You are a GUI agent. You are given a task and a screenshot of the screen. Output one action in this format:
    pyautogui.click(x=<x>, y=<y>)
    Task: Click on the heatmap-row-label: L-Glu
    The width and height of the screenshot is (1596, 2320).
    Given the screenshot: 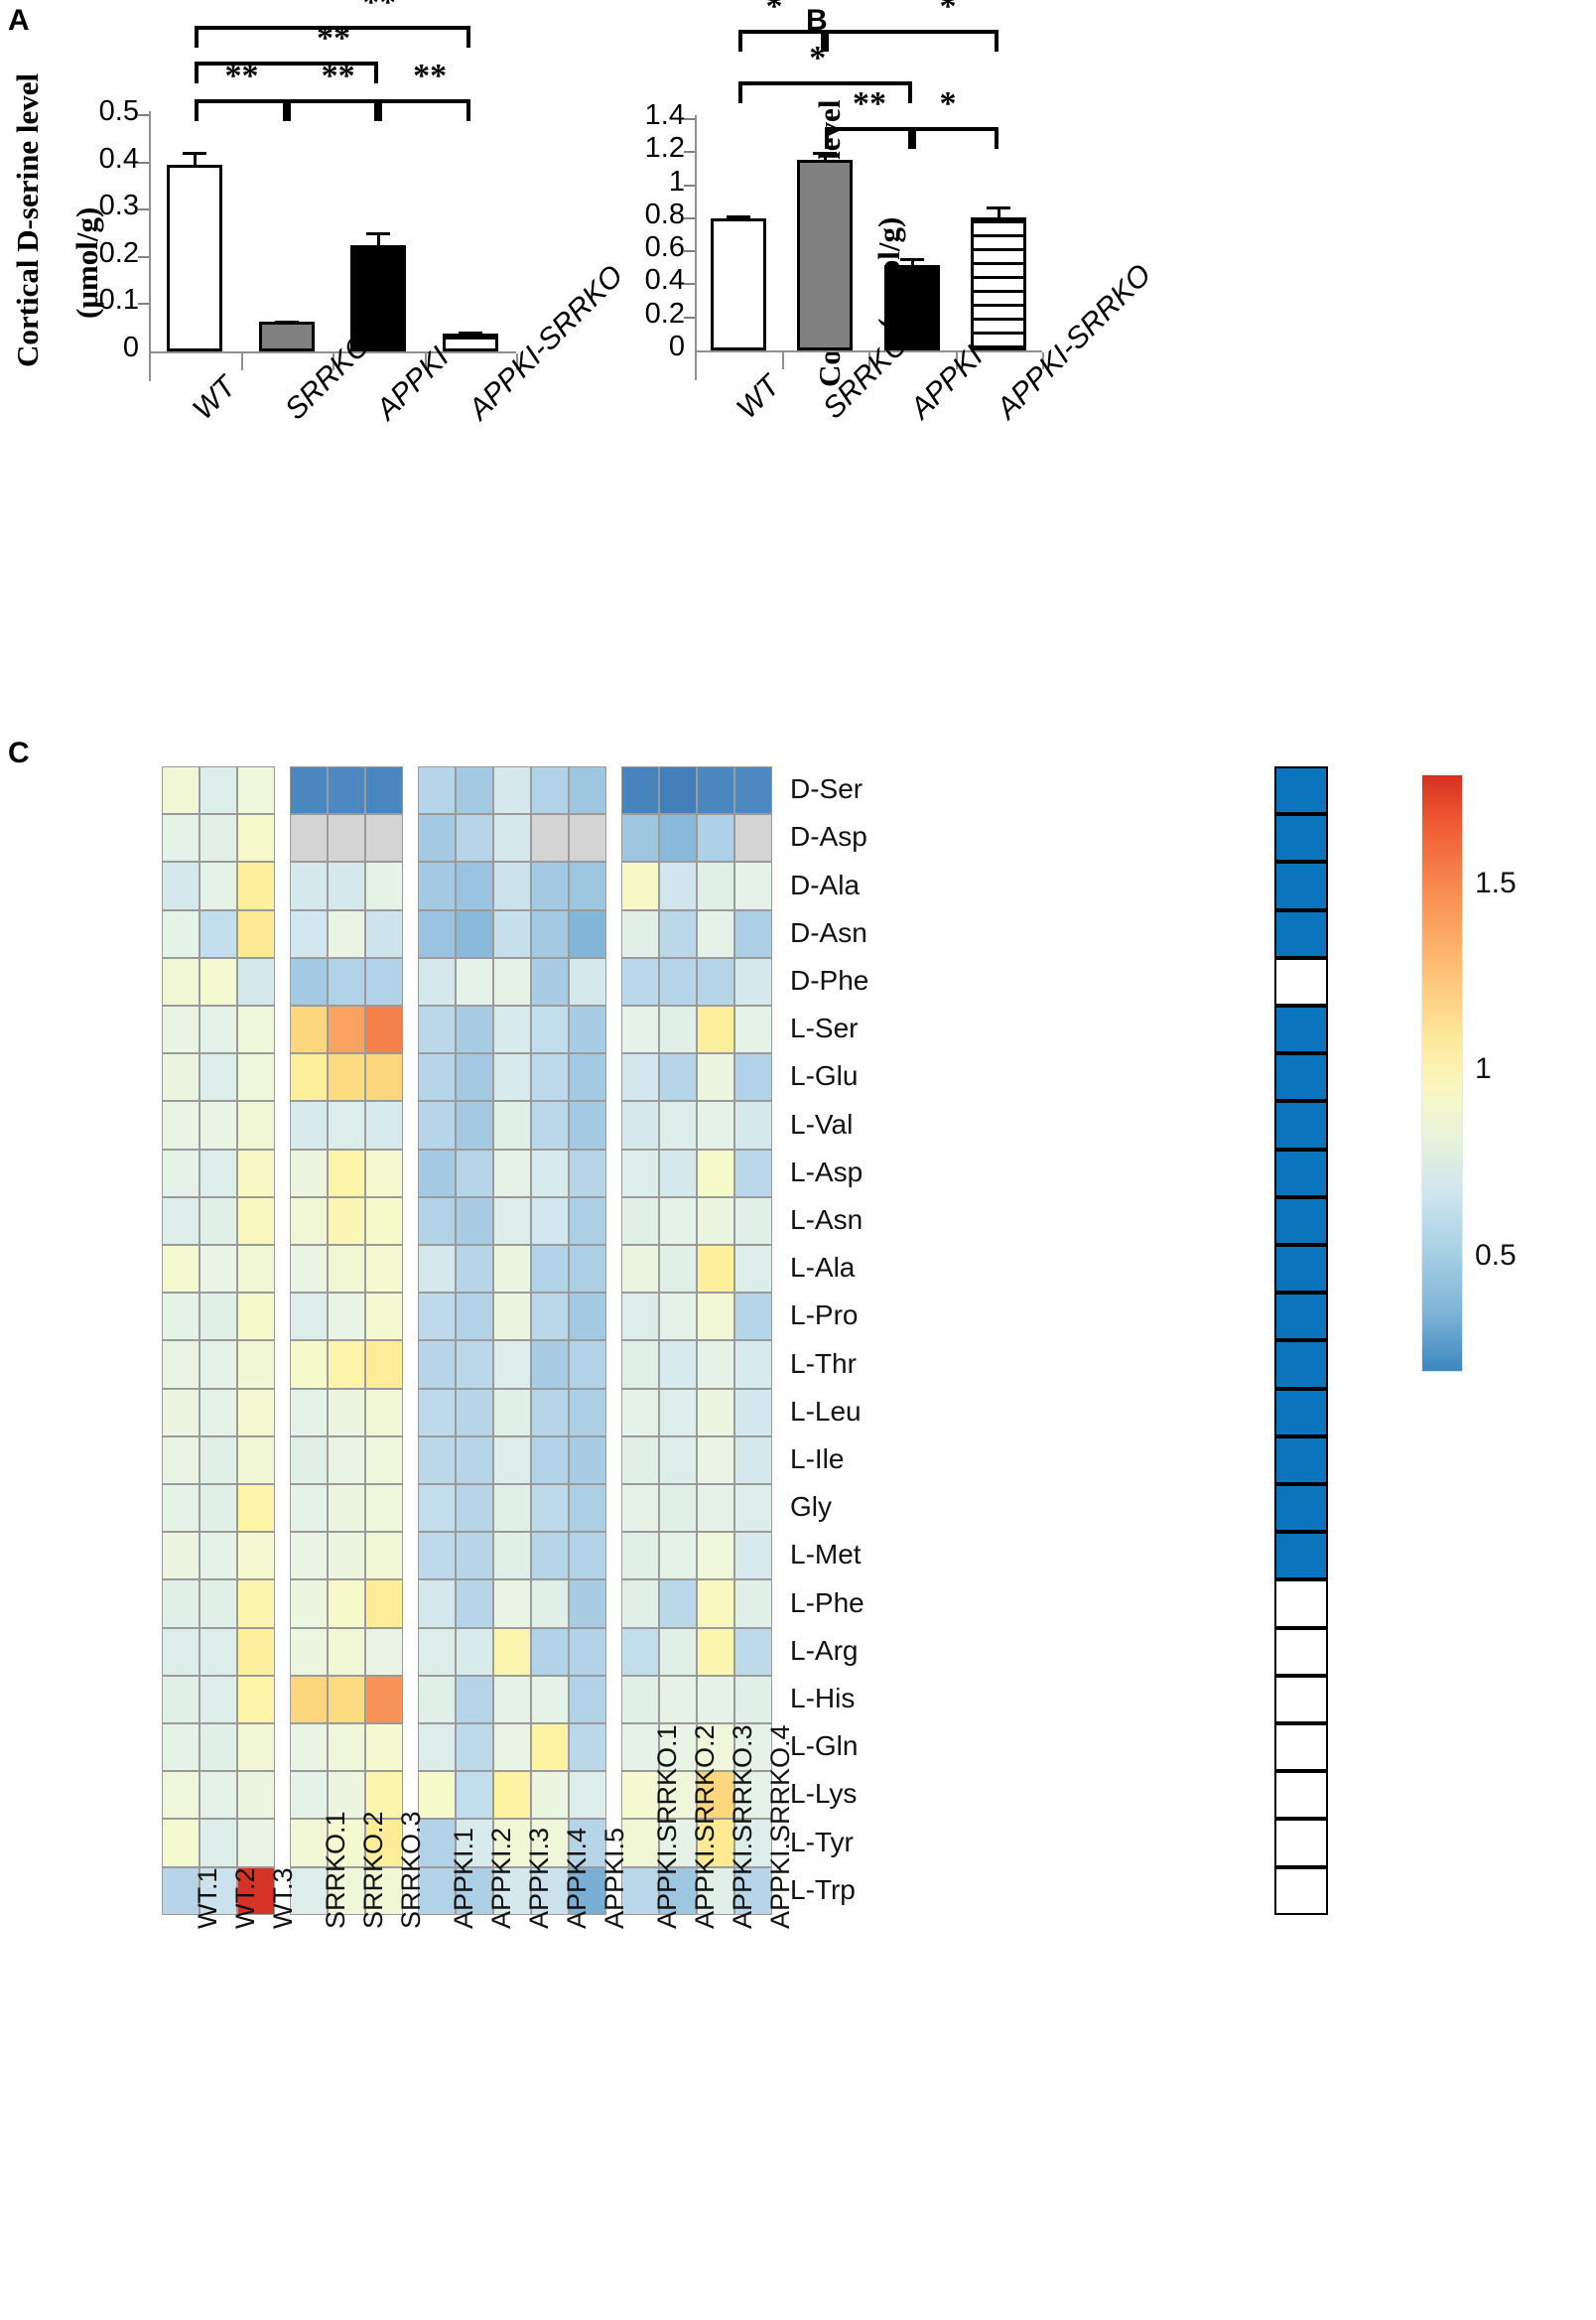 What is the action you would take?
    pyautogui.click(x=824, y=1076)
    